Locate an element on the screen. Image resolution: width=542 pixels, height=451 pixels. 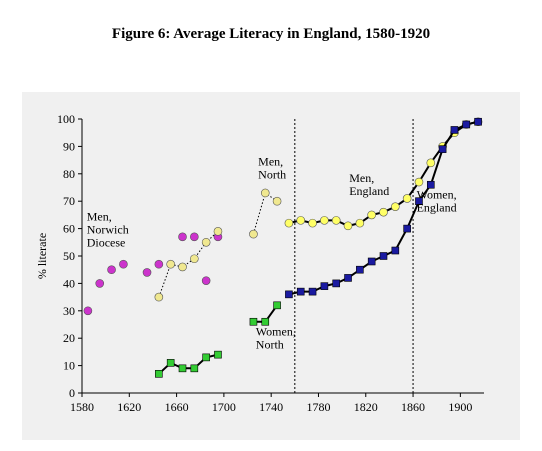
y-tick-label: 10 is located at coordinates (69, 366).